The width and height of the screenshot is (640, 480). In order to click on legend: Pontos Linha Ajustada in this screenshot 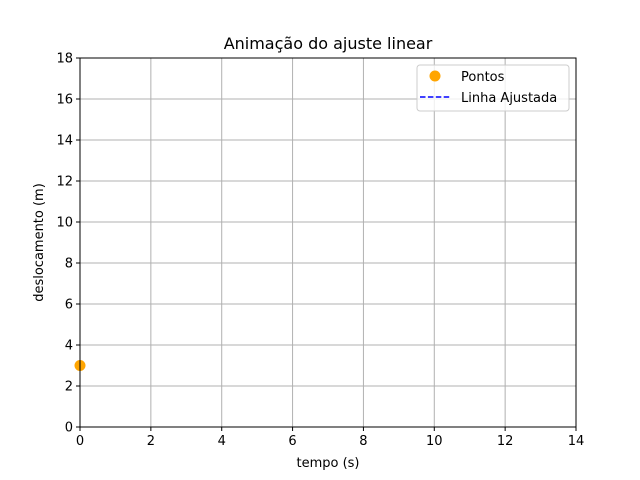, I will do `click(493, 88)`.